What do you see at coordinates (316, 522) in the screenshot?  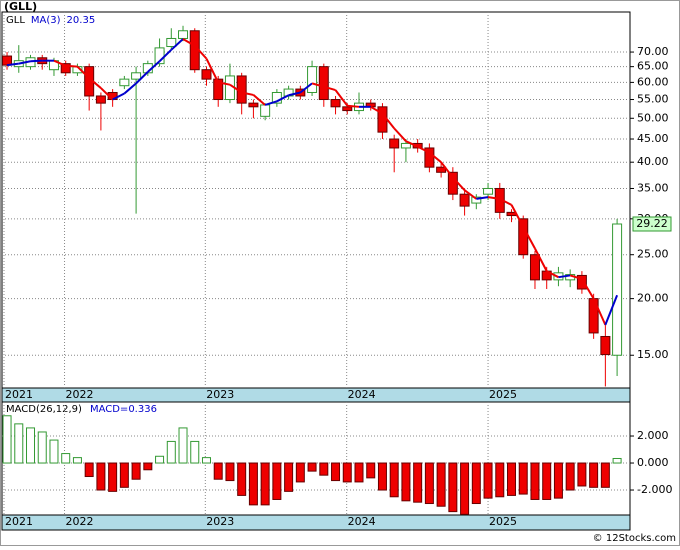 I see `year-bar` at bounding box center [316, 522].